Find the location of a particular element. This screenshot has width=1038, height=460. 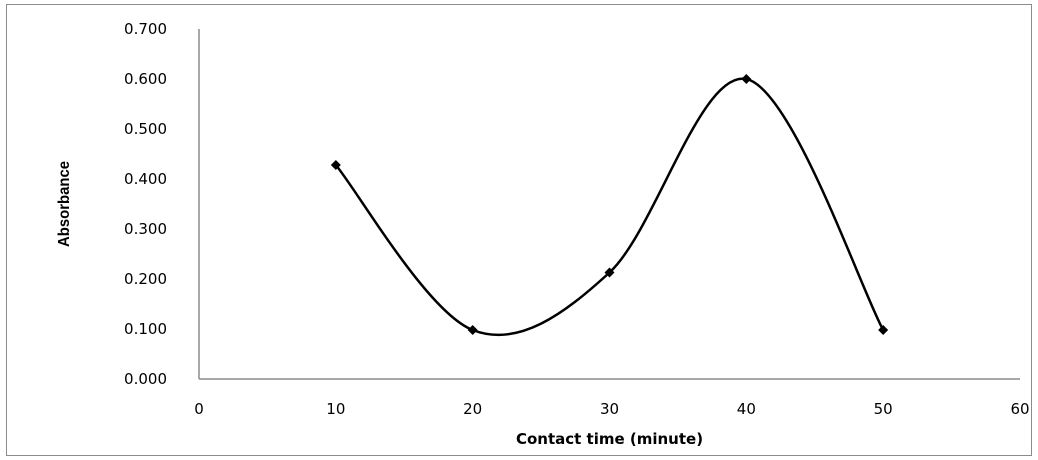

y-tick-label: 0.700 is located at coordinates (145, 29).